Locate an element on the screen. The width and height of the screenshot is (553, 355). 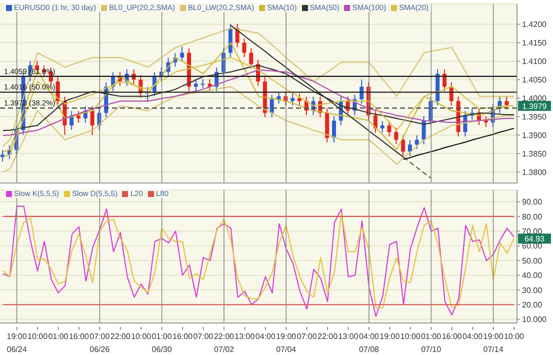
y-tick-label: 1.3800 is located at coordinates (535, 172).